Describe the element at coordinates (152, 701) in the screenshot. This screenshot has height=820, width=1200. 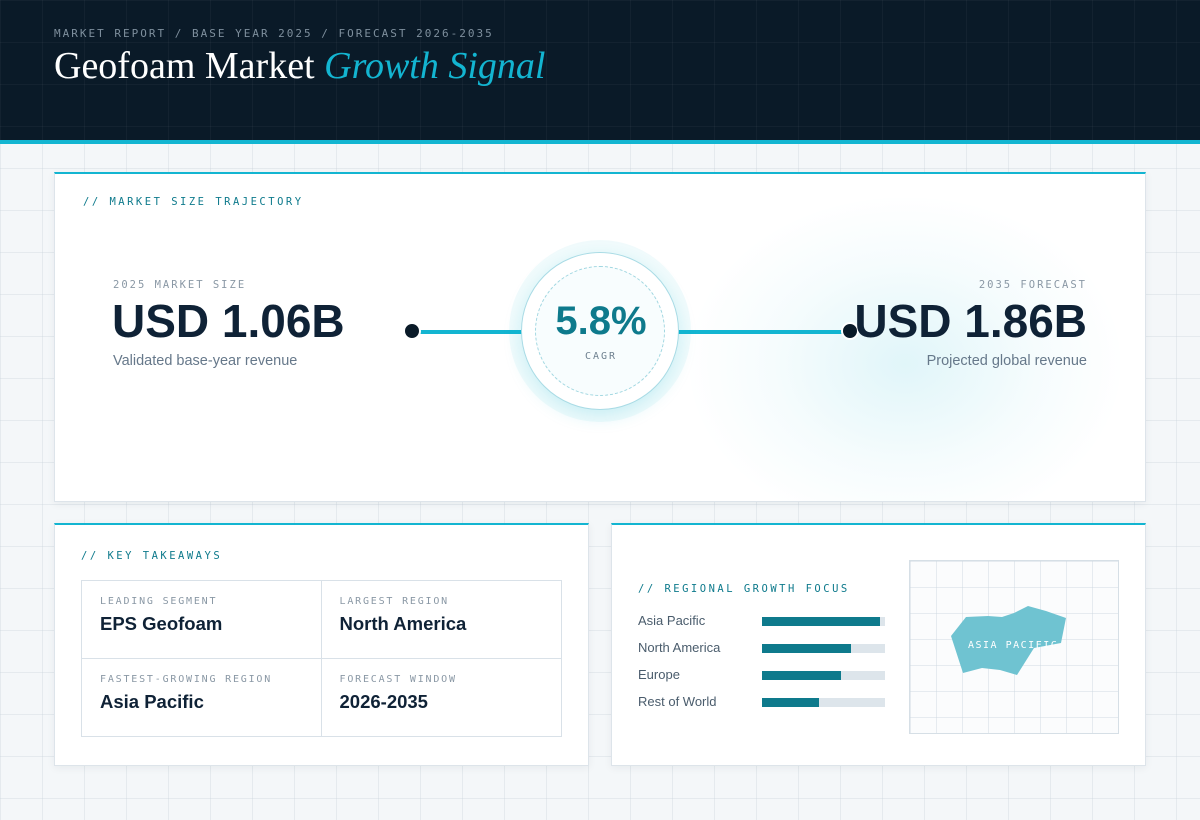
I see `takeaway-value: Asia Pacific` at that location.